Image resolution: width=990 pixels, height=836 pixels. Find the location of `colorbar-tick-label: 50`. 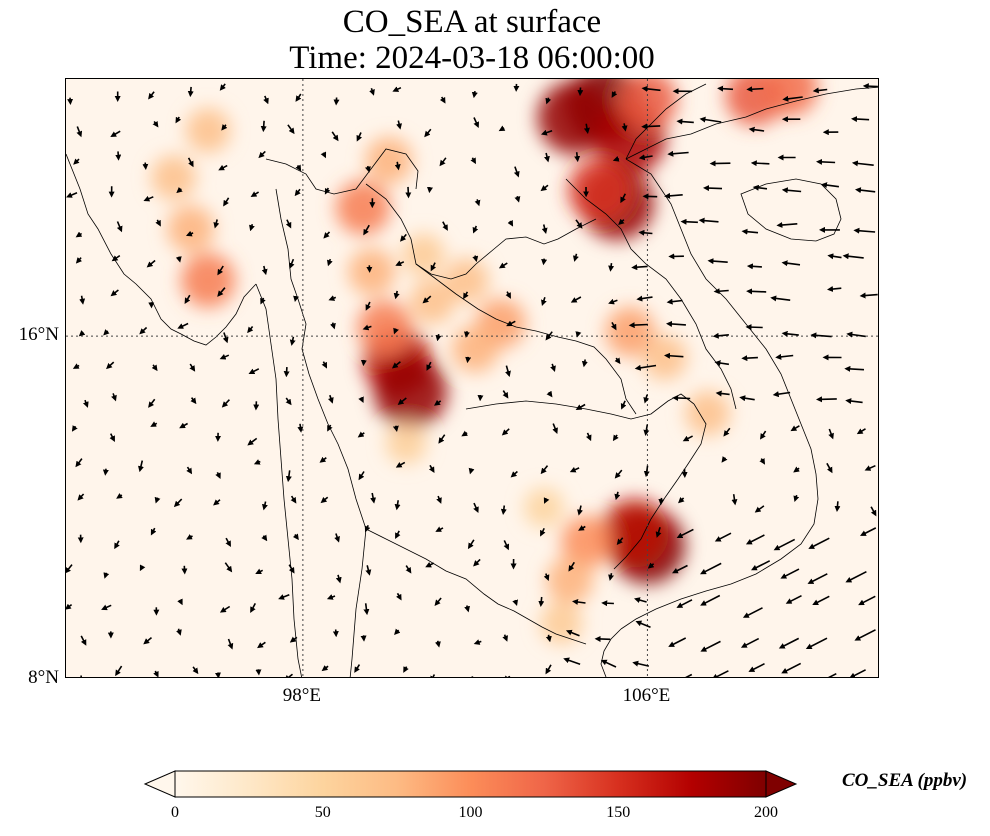

colorbar-tick-label: 50 is located at coordinates (322, 812).